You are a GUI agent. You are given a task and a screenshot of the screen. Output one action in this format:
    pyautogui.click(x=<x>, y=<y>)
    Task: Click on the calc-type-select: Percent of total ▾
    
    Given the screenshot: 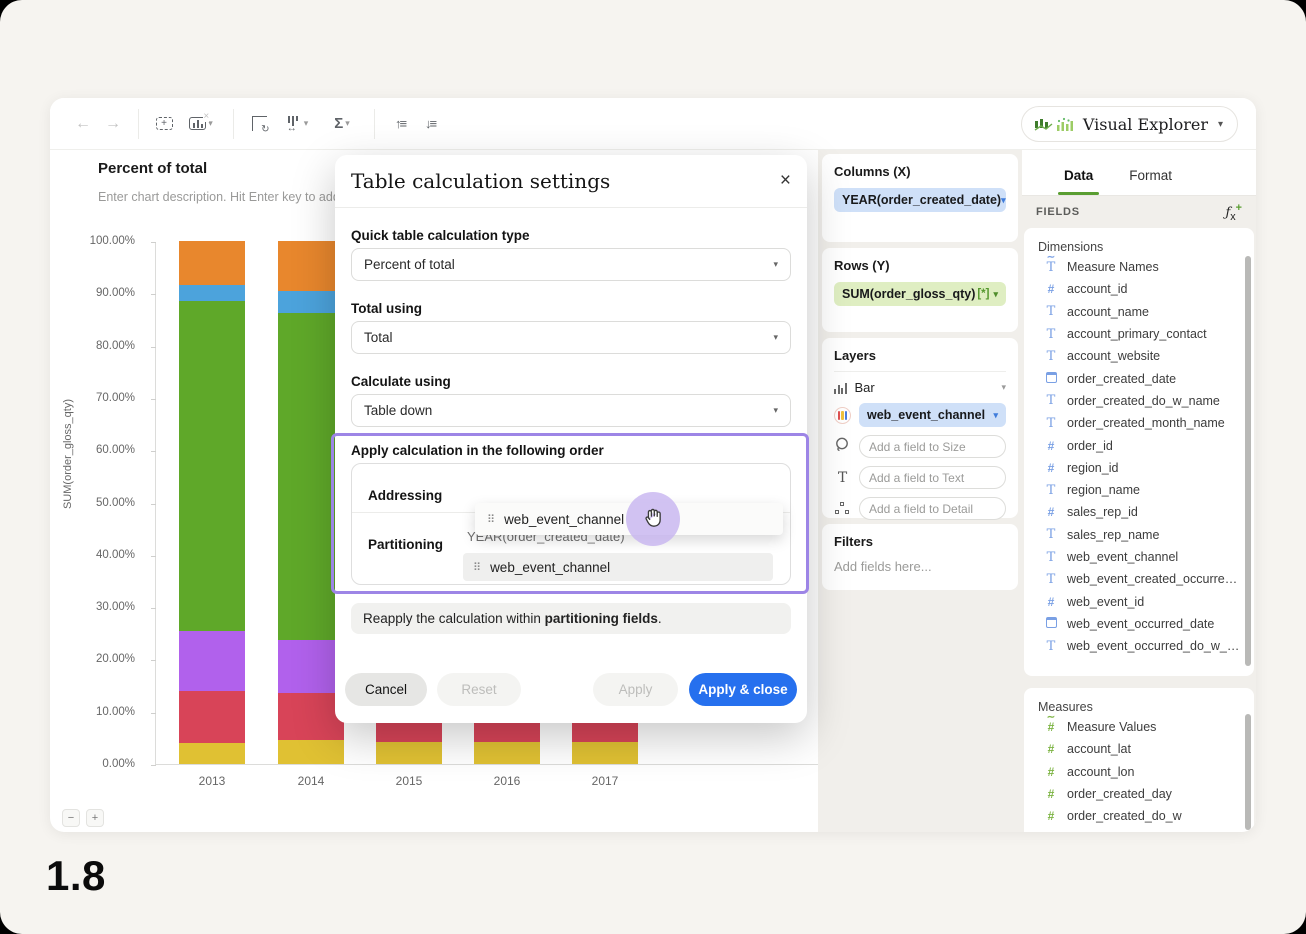 What is the action you would take?
    pyautogui.click(x=571, y=264)
    